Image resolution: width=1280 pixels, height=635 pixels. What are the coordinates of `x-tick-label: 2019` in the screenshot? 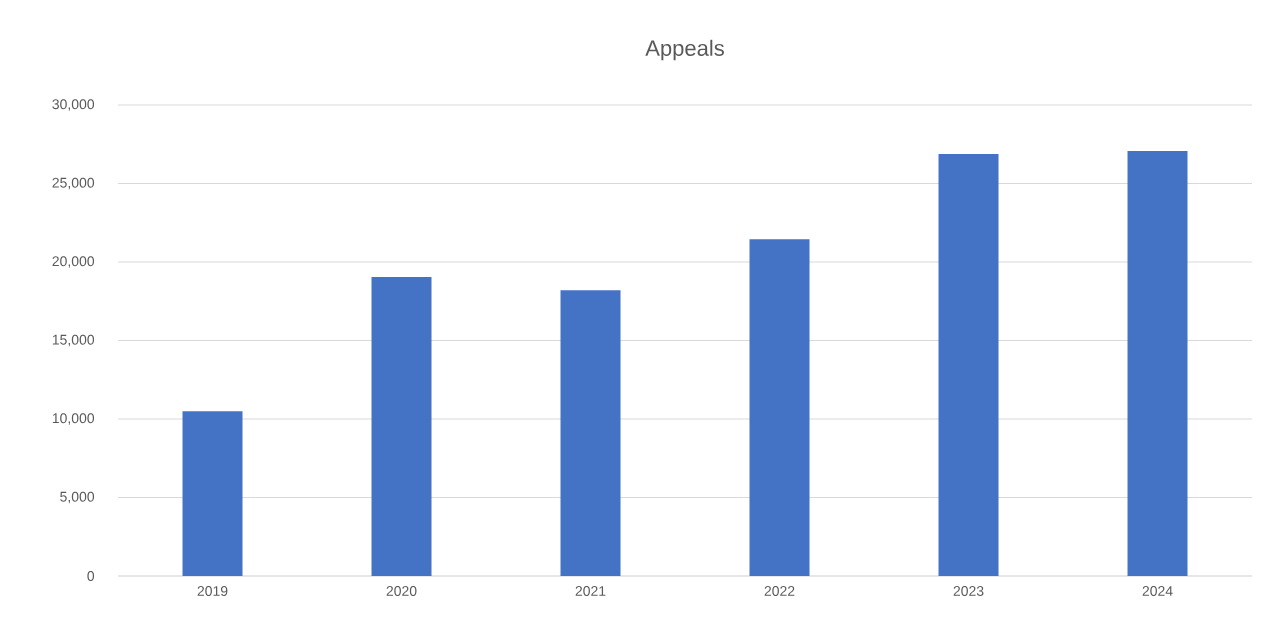 It's located at (212, 591).